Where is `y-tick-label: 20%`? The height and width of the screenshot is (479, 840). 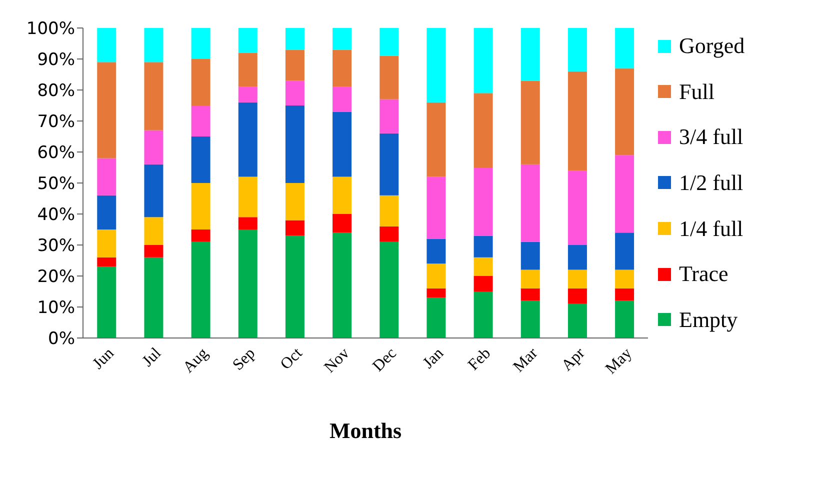
y-tick-label: 20% is located at coordinates (56, 277).